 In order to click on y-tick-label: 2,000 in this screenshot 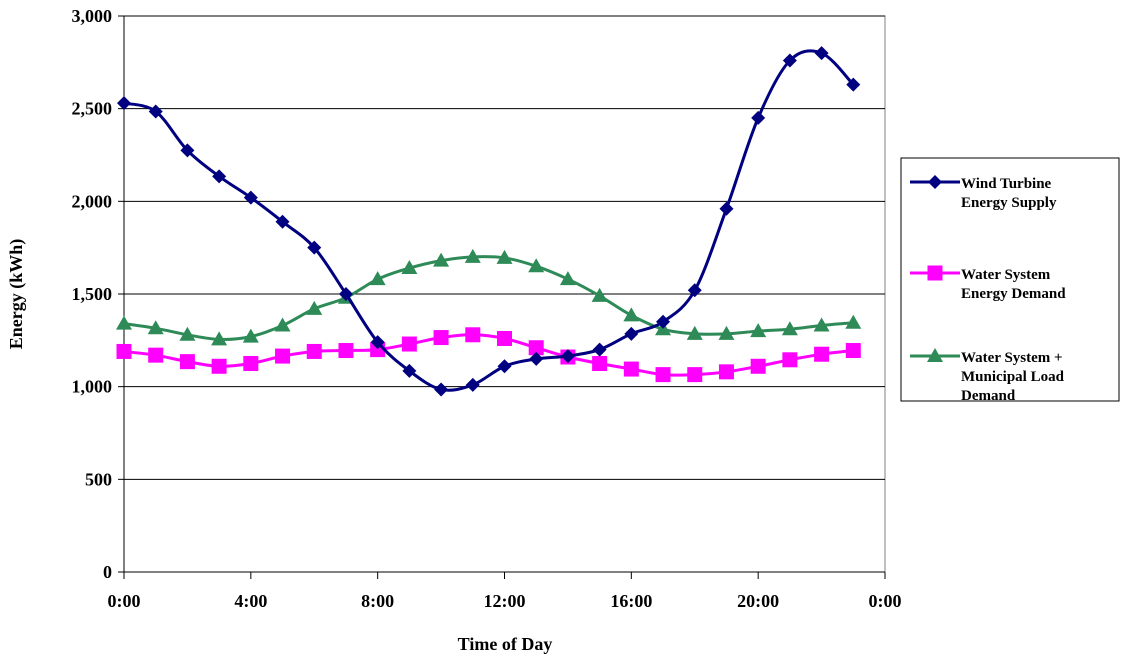, I will do `click(92, 201)`.